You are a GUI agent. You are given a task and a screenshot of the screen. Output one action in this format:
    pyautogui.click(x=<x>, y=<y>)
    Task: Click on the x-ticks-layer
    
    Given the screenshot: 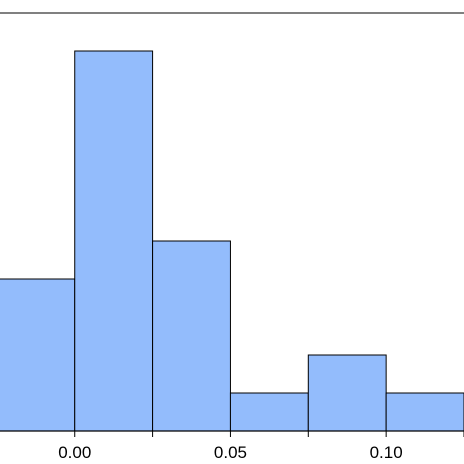 What is the action you would take?
    pyautogui.click(x=269, y=434)
    